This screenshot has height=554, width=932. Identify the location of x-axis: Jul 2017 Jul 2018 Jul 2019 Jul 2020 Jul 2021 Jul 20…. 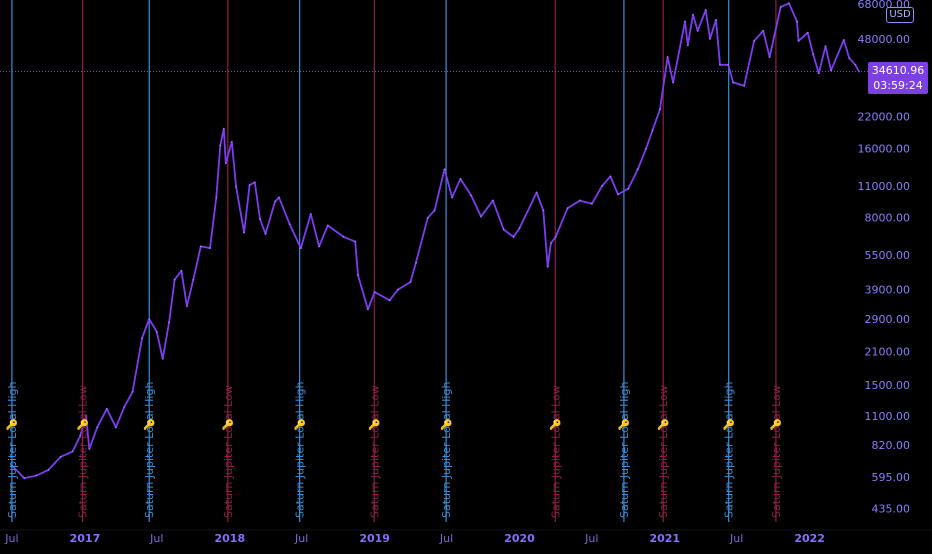
(466, 537).